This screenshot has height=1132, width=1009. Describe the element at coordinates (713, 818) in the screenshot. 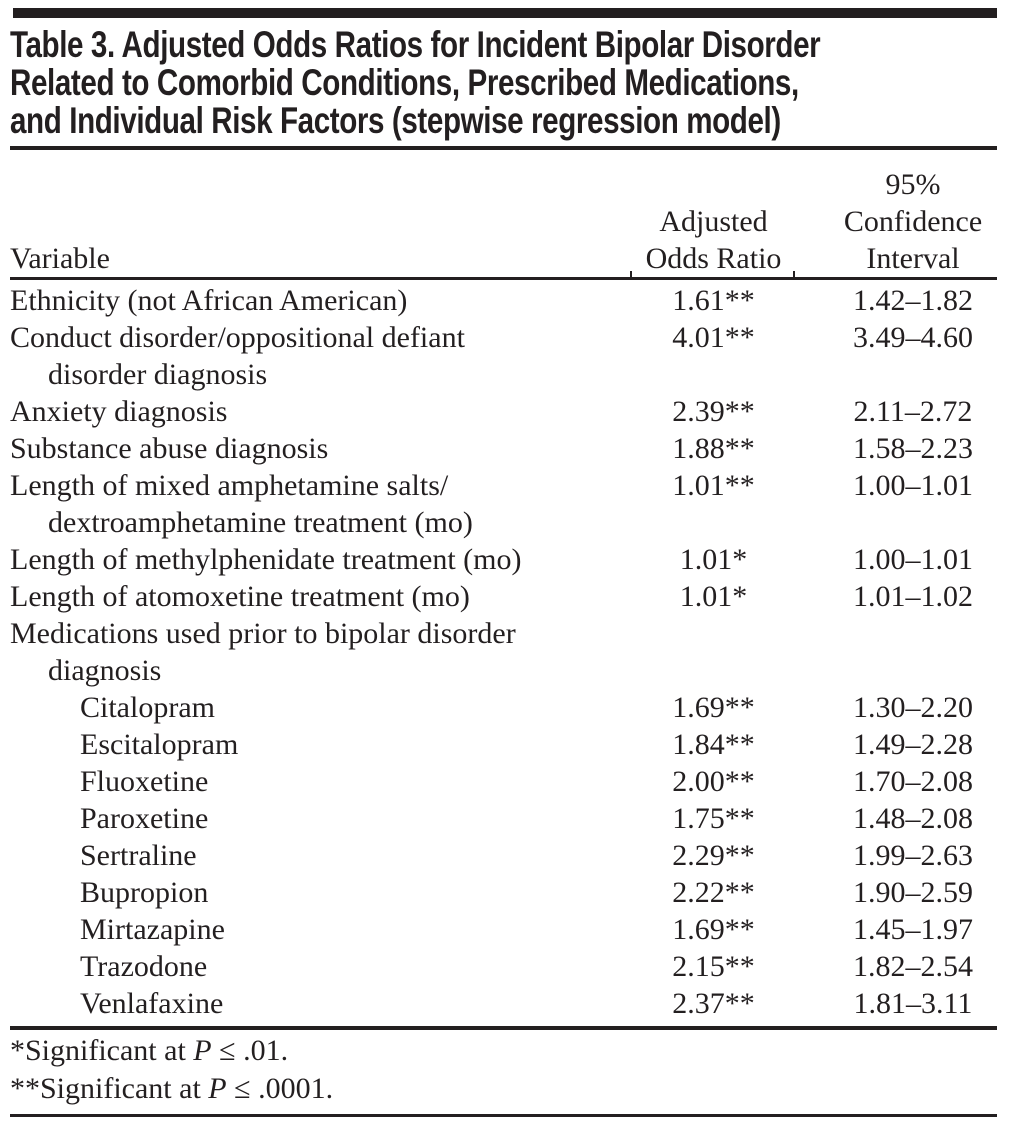

I see `adjusted-odds-ratio-cell: 1.75**` at that location.